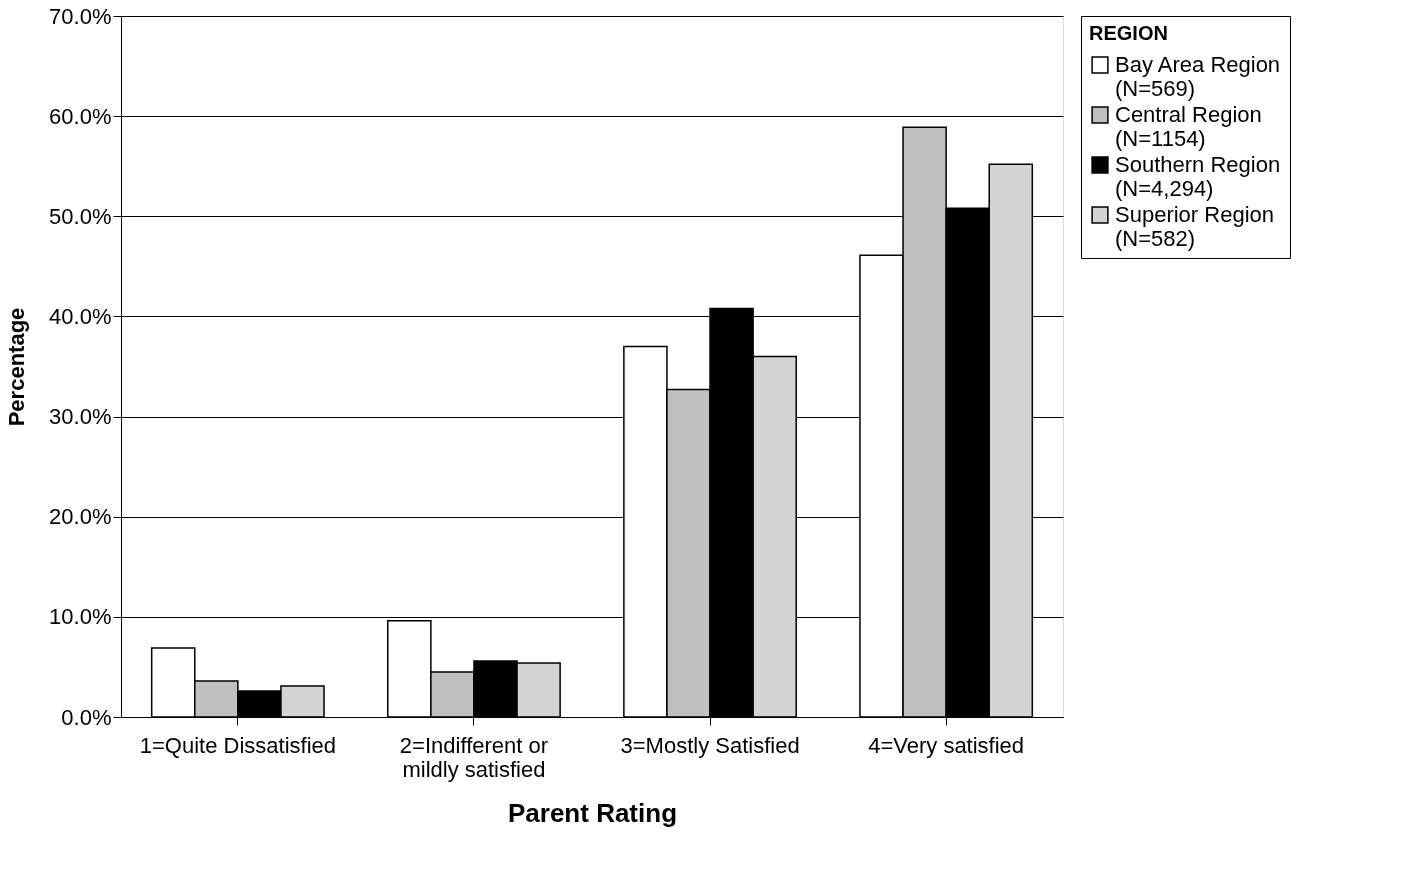  Describe the element at coordinates (1198, 176) in the screenshot. I see `legend-label: Southern Region (N=4,294)` at that location.